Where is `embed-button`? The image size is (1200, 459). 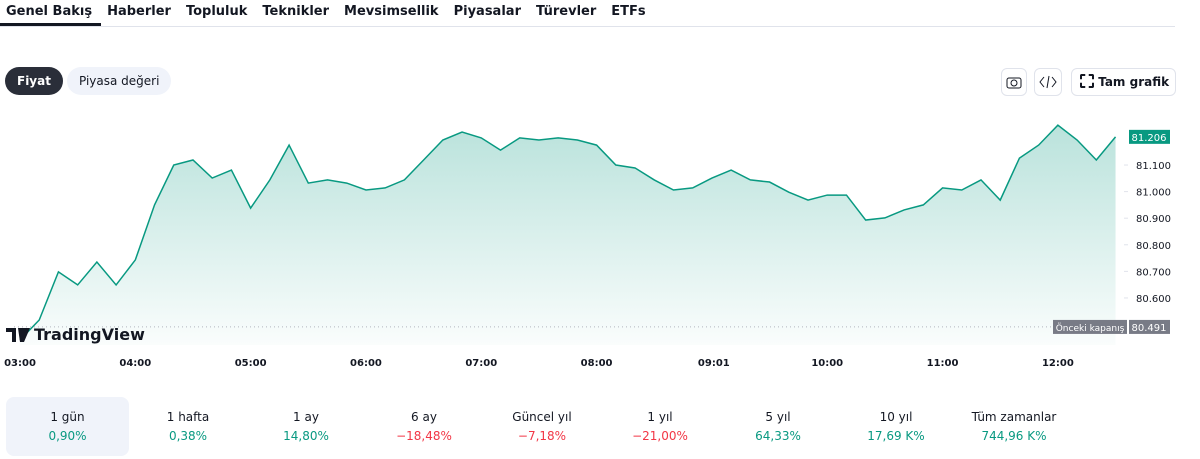
embed-button is located at coordinates (1048, 82).